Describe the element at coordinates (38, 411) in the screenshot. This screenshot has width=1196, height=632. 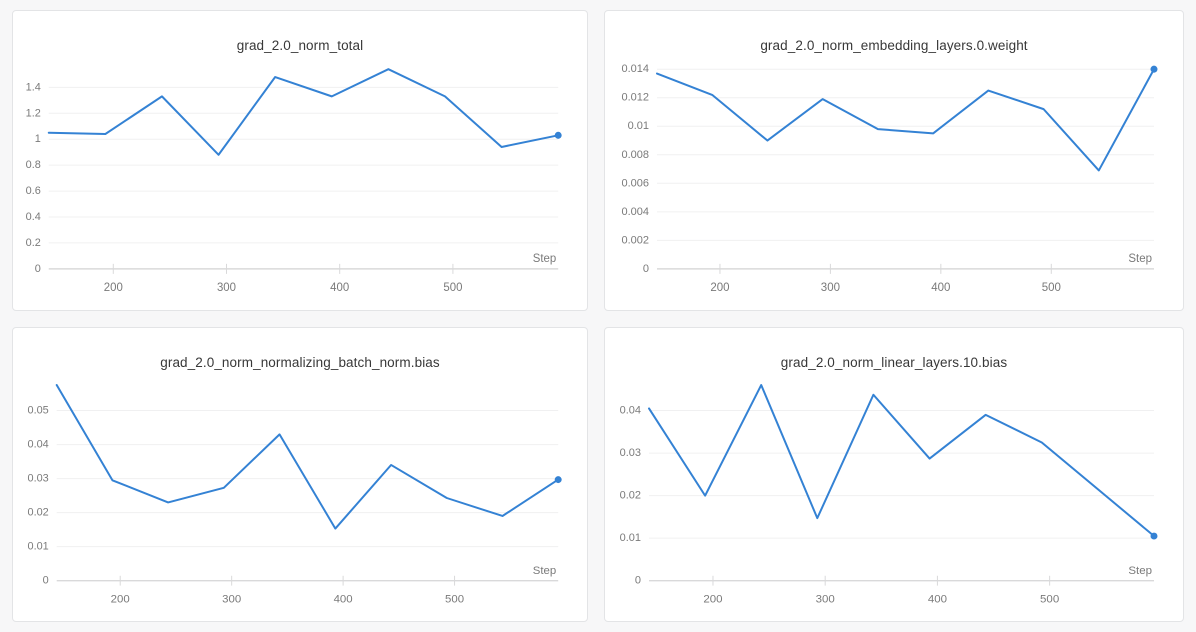
I see `y-tick-label: 0.05` at that location.